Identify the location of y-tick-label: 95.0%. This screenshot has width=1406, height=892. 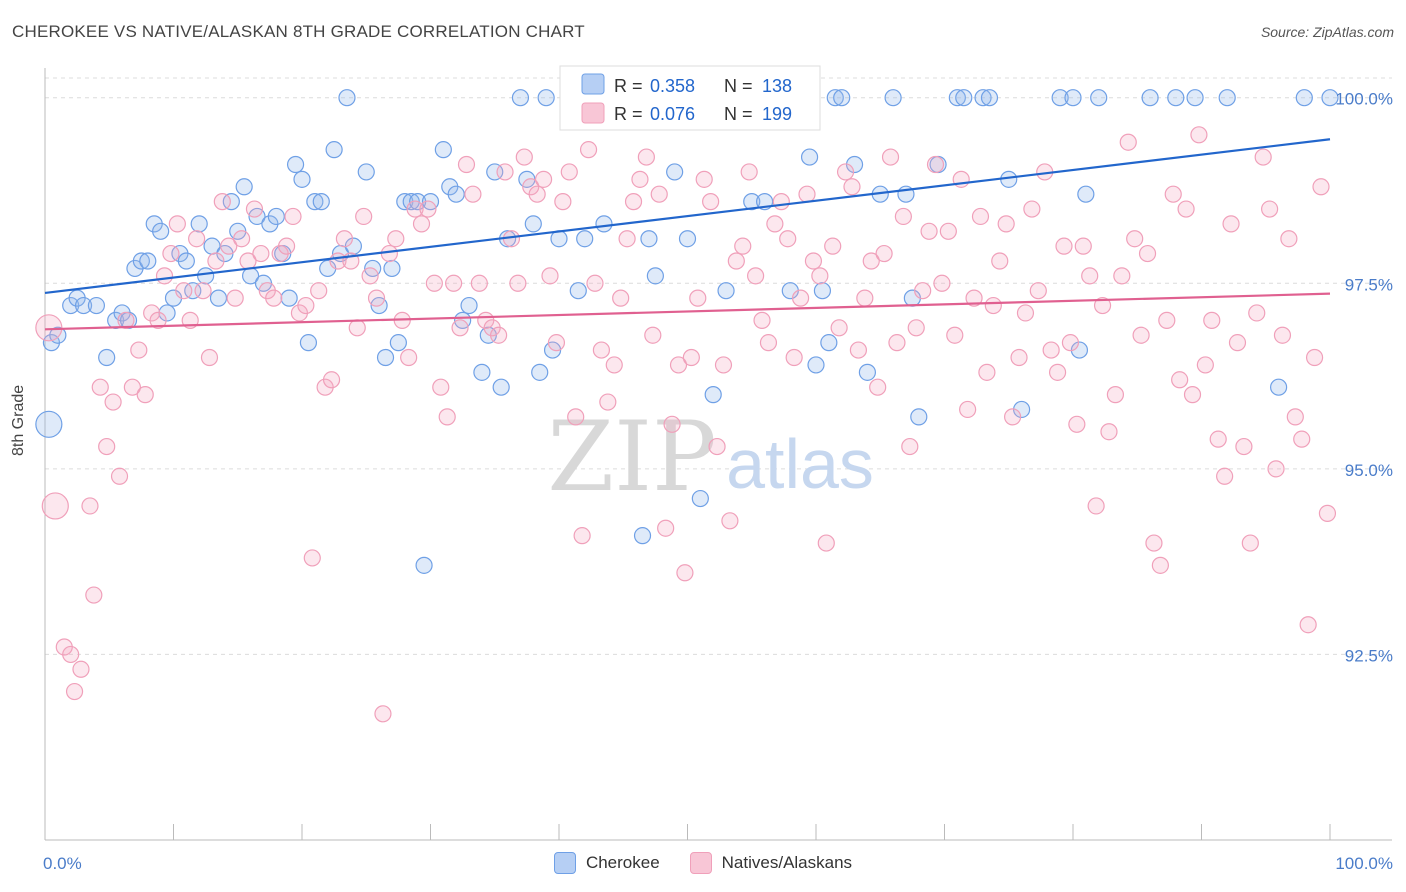
(1369, 470).